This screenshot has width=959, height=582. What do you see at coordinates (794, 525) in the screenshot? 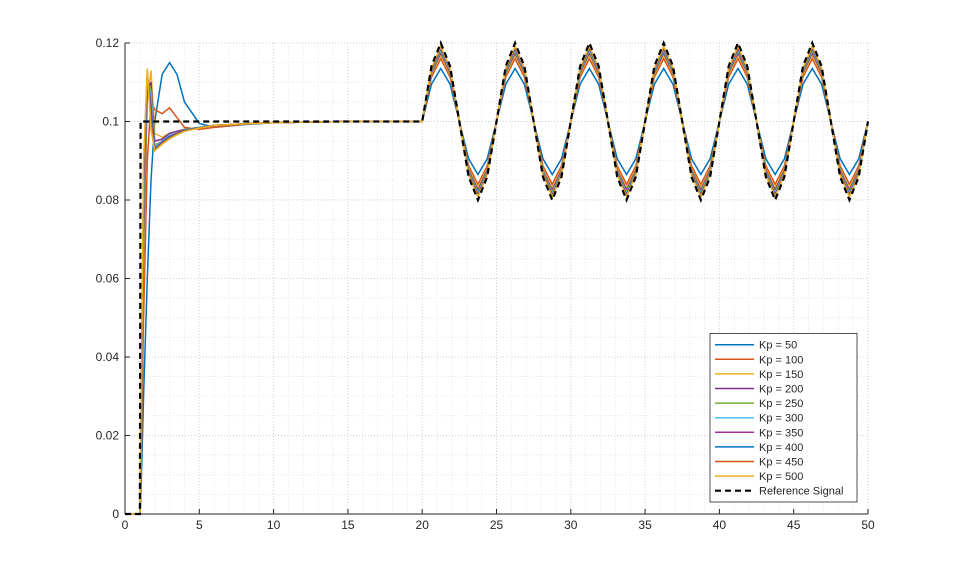
I see `x-tick-label: 45` at bounding box center [794, 525].